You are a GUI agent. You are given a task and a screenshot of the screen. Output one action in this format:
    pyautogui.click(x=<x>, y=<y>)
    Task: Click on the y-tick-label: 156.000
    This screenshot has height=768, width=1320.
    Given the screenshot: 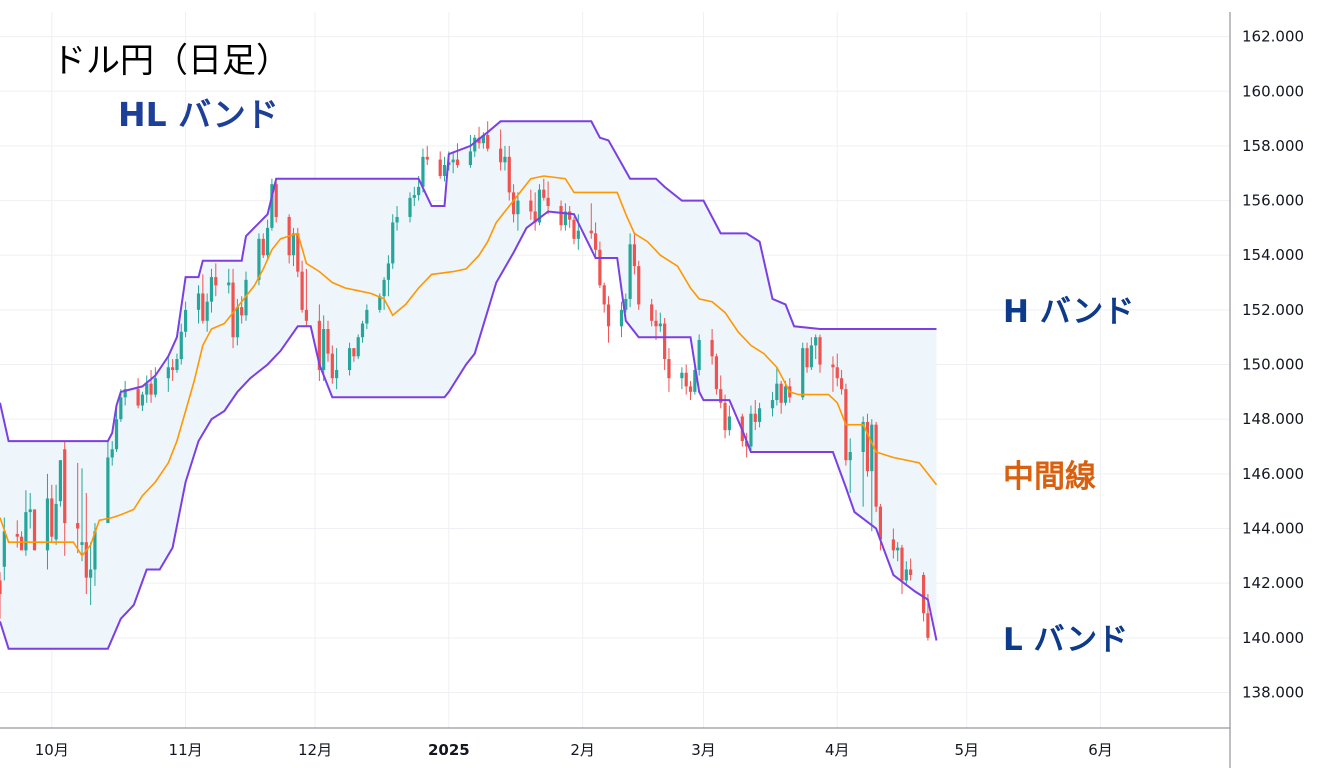 What is the action you would take?
    pyautogui.click(x=1273, y=201)
    